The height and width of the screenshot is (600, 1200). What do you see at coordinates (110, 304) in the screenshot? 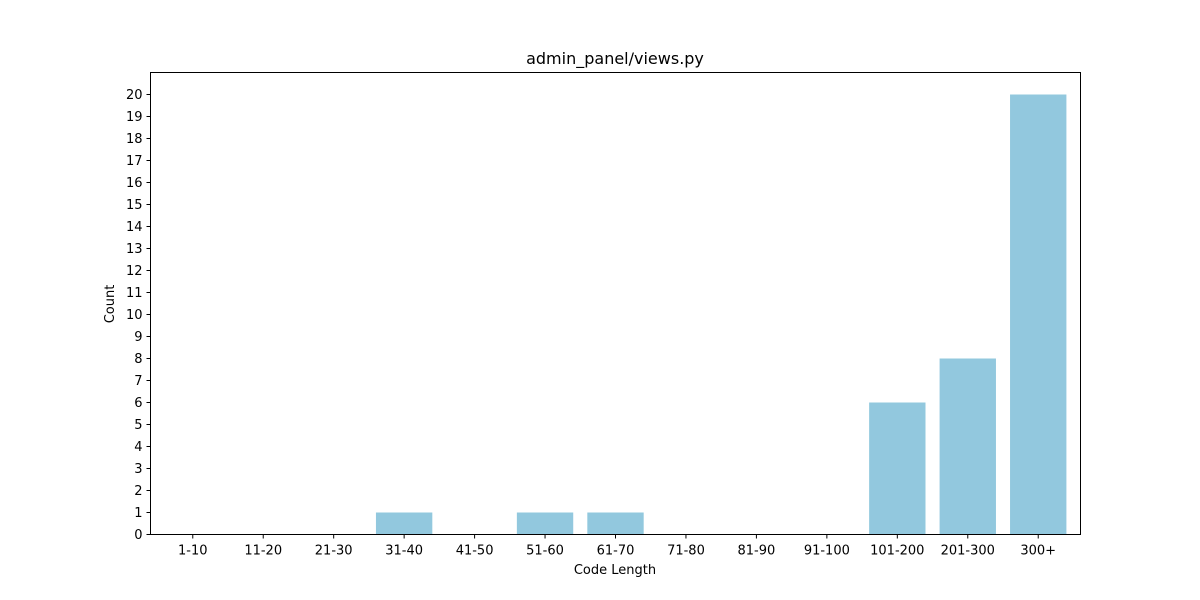
I see `y-axis-label: Count` at bounding box center [110, 304].